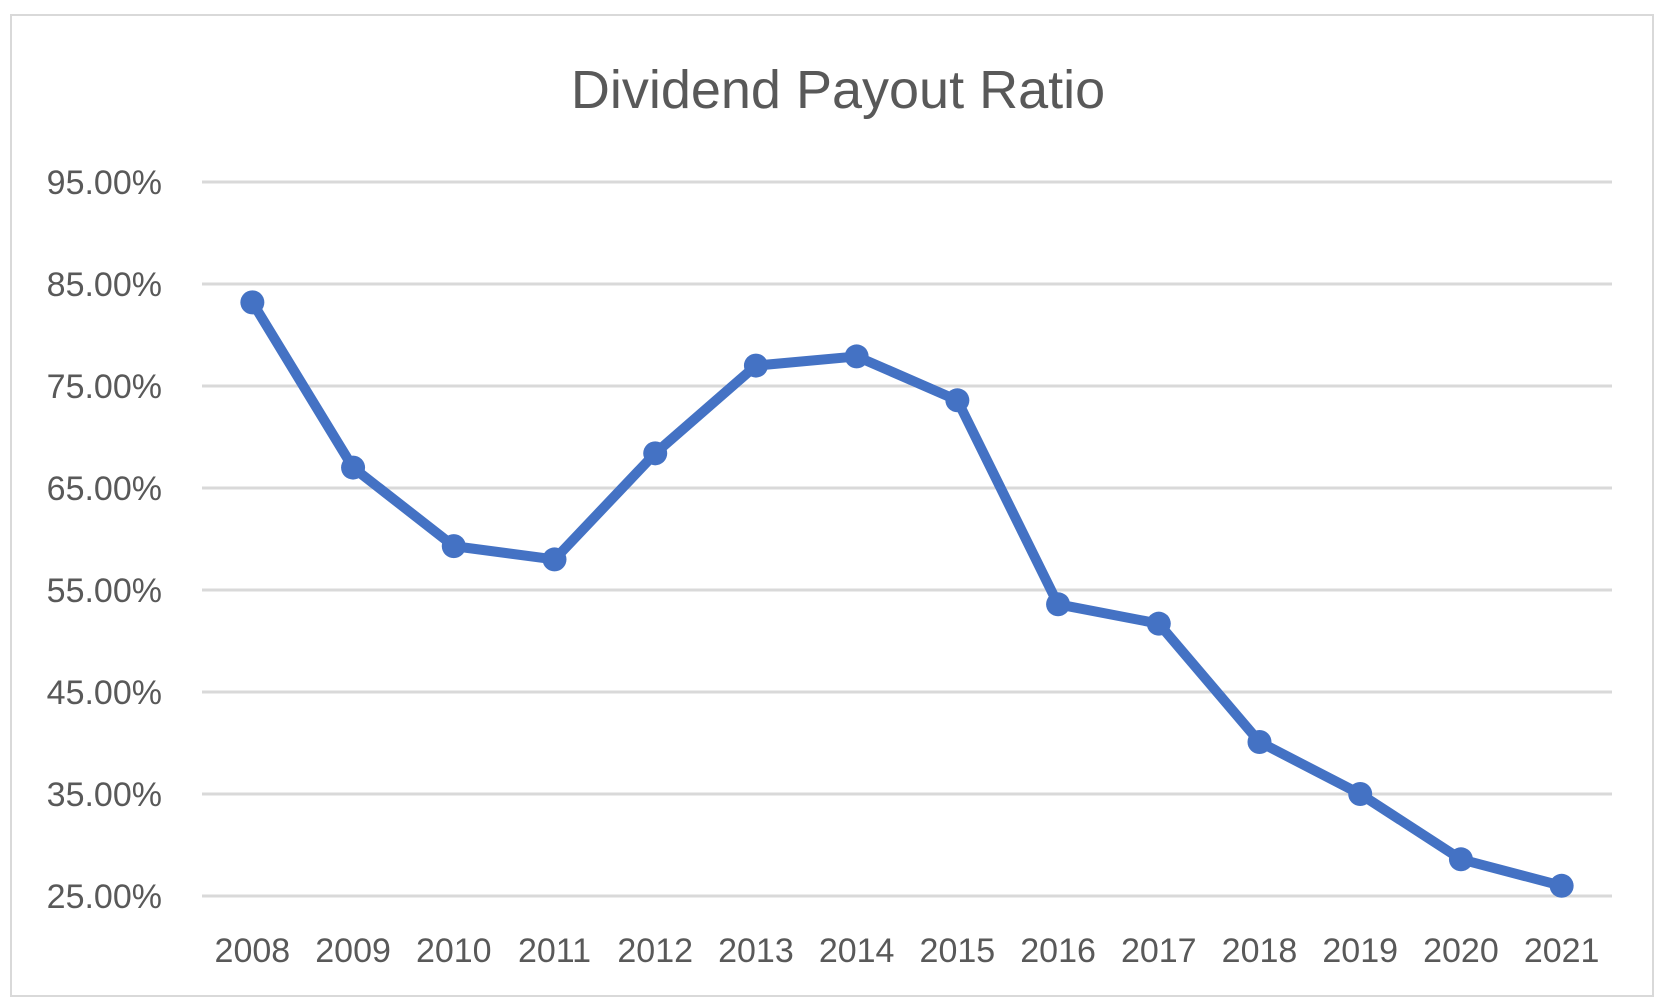 Image resolution: width=1666 pixels, height=1008 pixels. Describe the element at coordinates (857, 951) in the screenshot. I see `x-tick-label: 2014` at that location.